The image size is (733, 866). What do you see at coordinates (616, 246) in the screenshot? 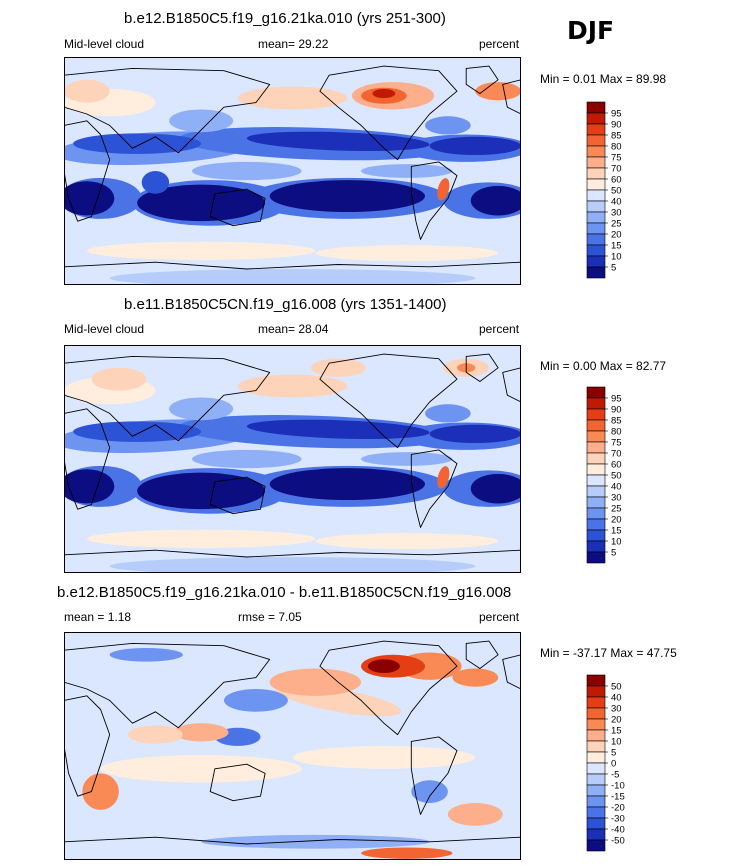
I see `colorbar-tick-label: 15` at bounding box center [616, 246].